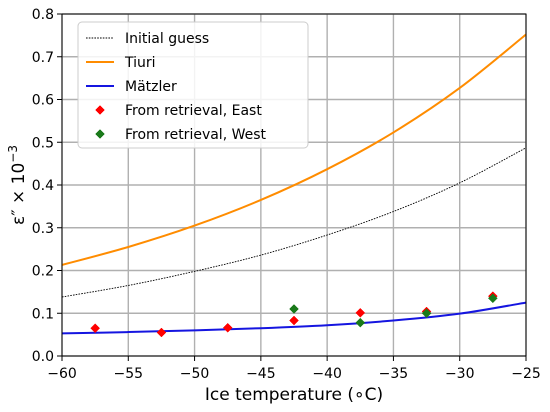 The image size is (550, 412). I want to click on x-tick-label: −30, so click(460, 374).